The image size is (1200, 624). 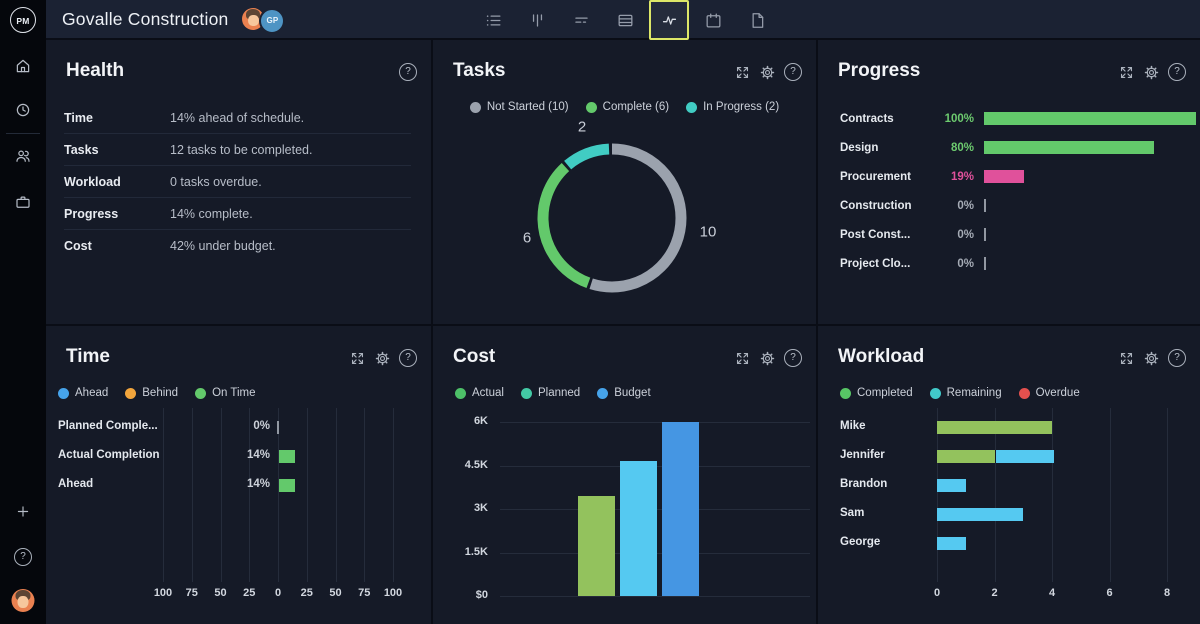 I want to click on tab-calendar, so click(x=713, y=20).